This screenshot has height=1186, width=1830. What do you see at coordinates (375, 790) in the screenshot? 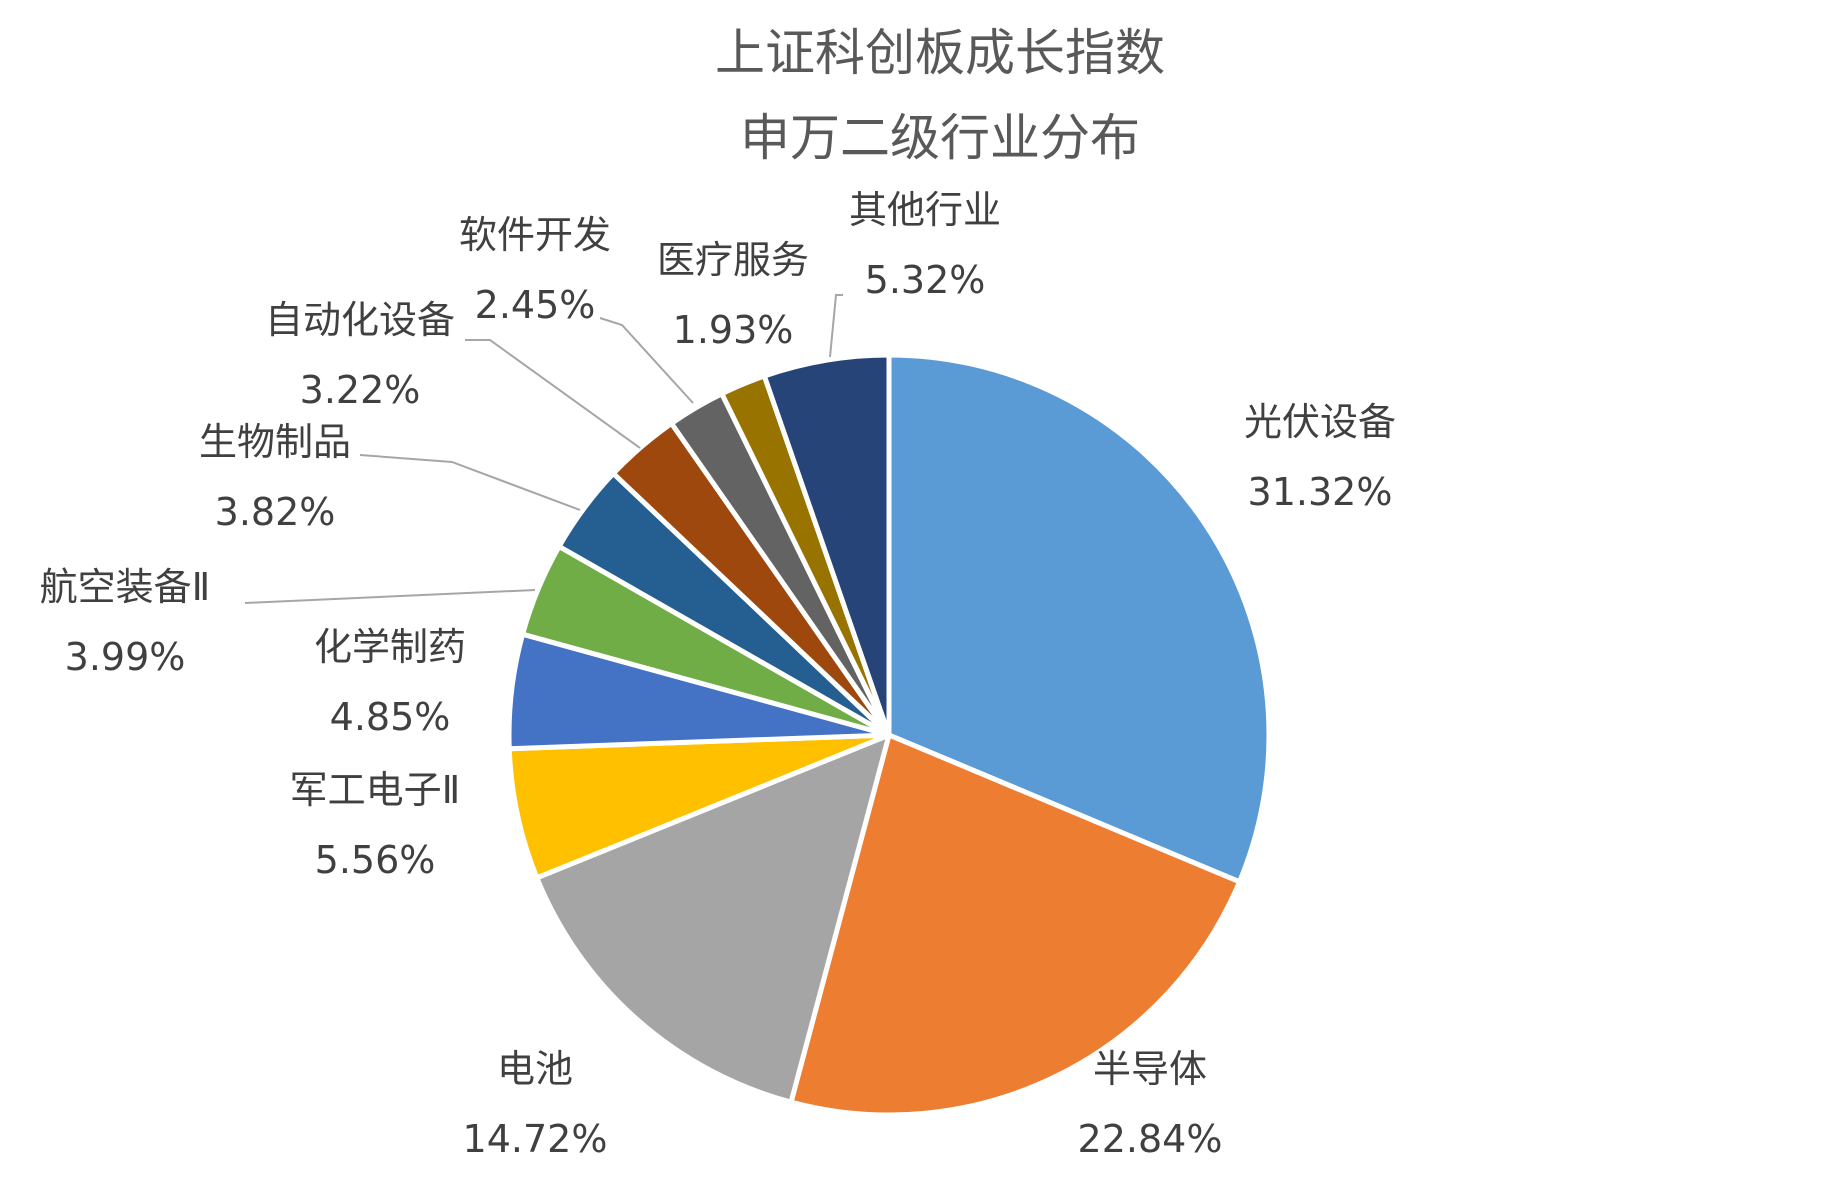
I see `slice-category-label: 军工电子Ⅱ` at bounding box center [375, 790].